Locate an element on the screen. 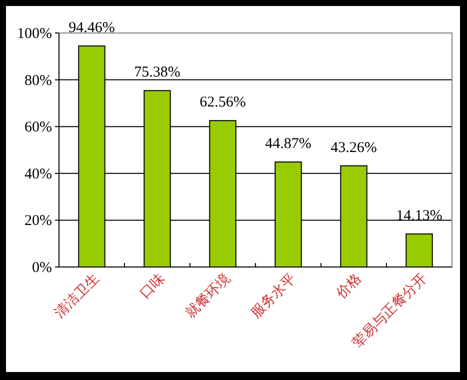  y-tick-label: 80% is located at coordinates (38, 80).